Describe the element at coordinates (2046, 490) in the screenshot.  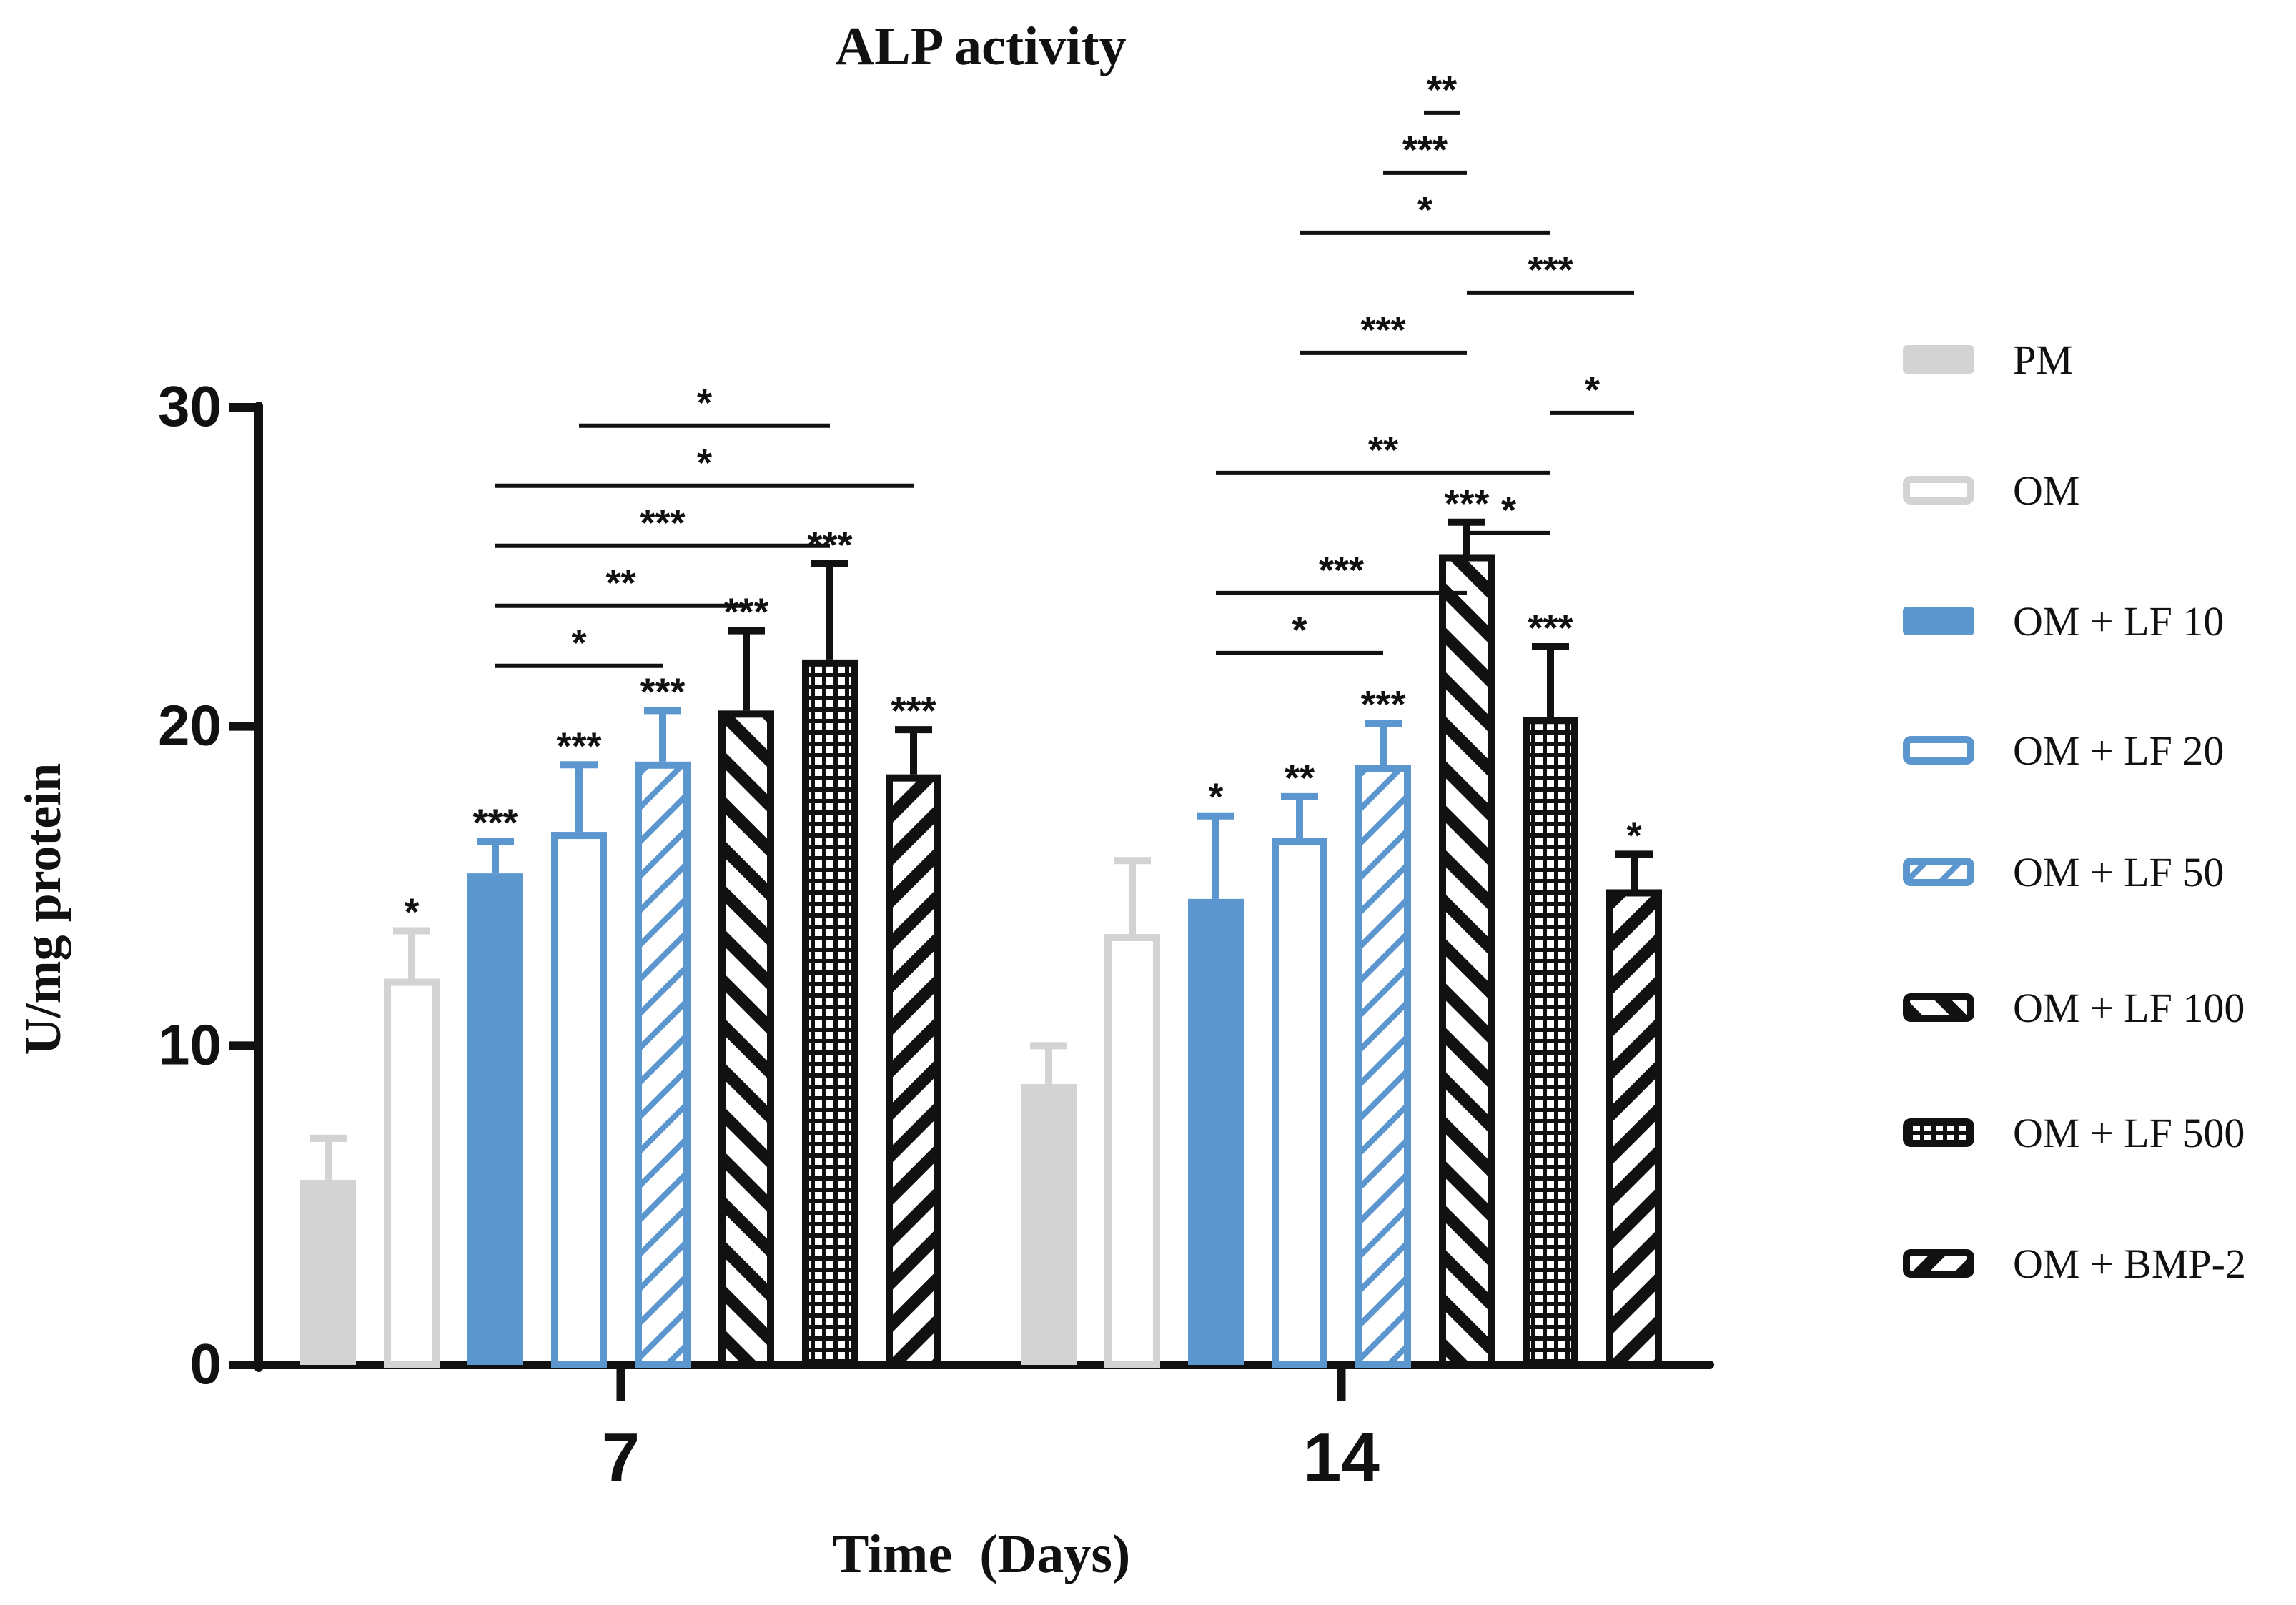
I see `legend-label: OM` at that location.